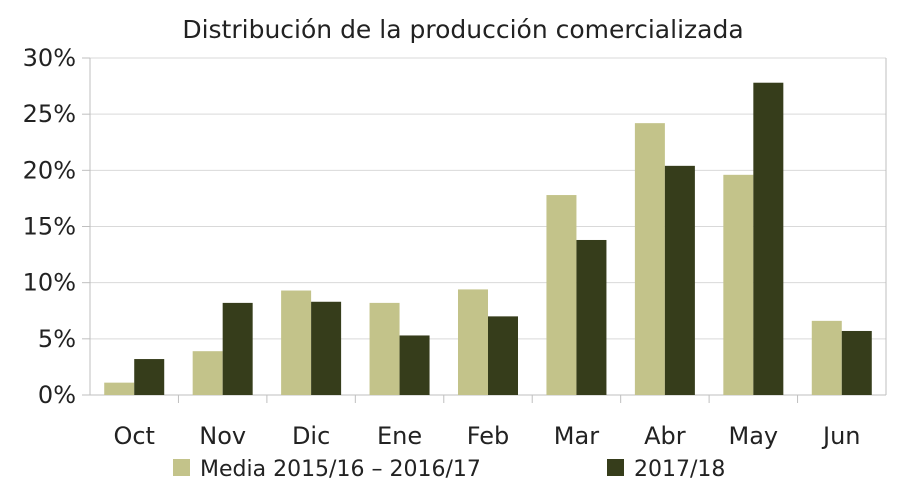 This screenshot has height=498, width=914. I want to click on legend-label: Media 2015/16 – 2016/17, so click(340, 469).